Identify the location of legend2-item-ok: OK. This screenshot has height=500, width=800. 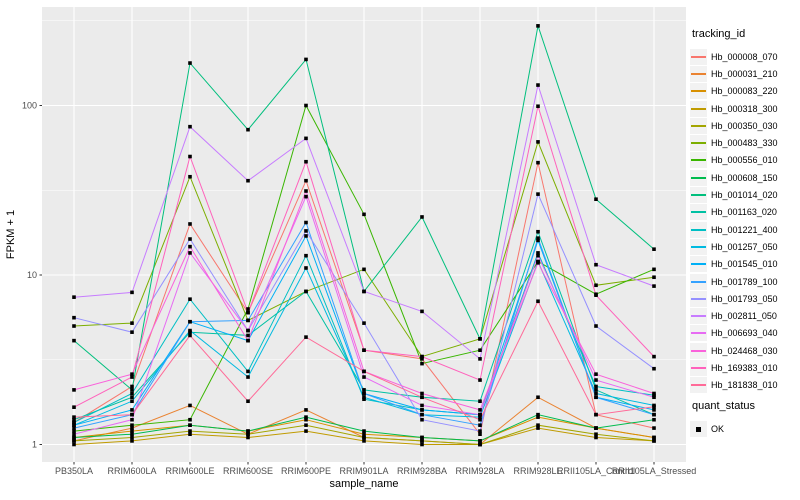
(745, 428).